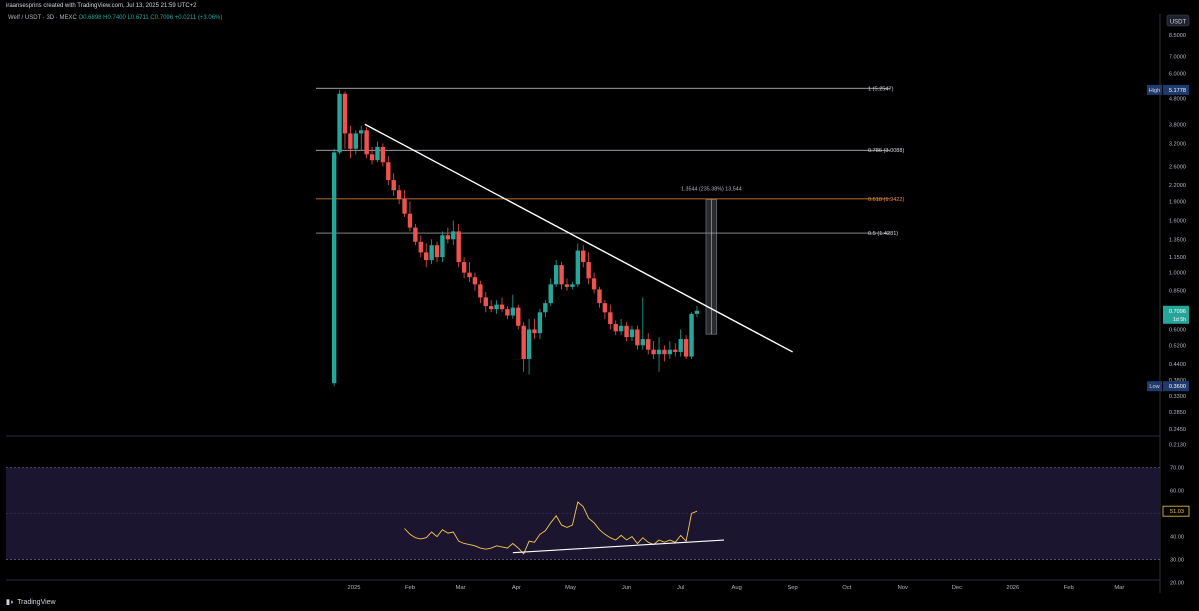 This screenshot has width=1199, height=611. What do you see at coordinates (1177, 381) in the screenshot?
I see `price-tick-label: 0.3800` at bounding box center [1177, 381].